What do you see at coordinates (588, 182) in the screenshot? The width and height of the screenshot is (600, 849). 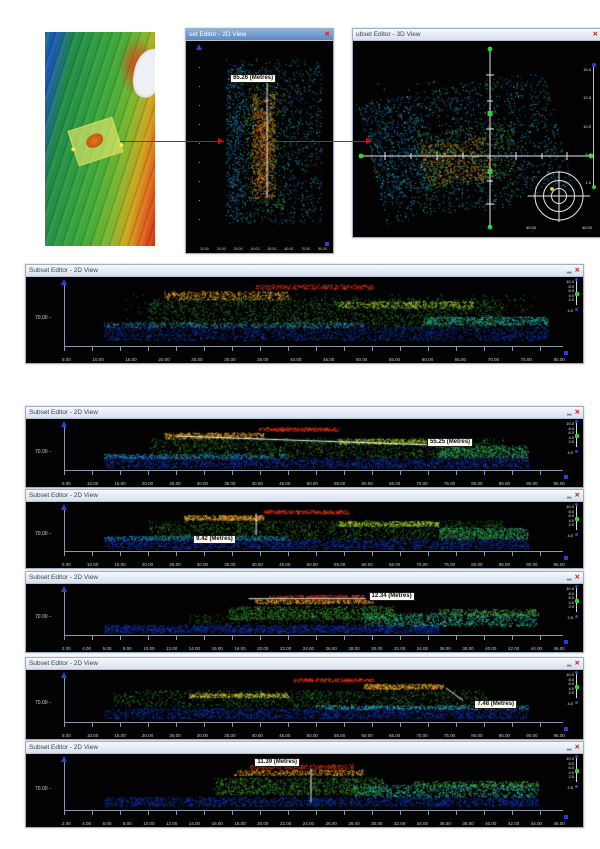 I see `tick-label: 1.0` at bounding box center [588, 182].